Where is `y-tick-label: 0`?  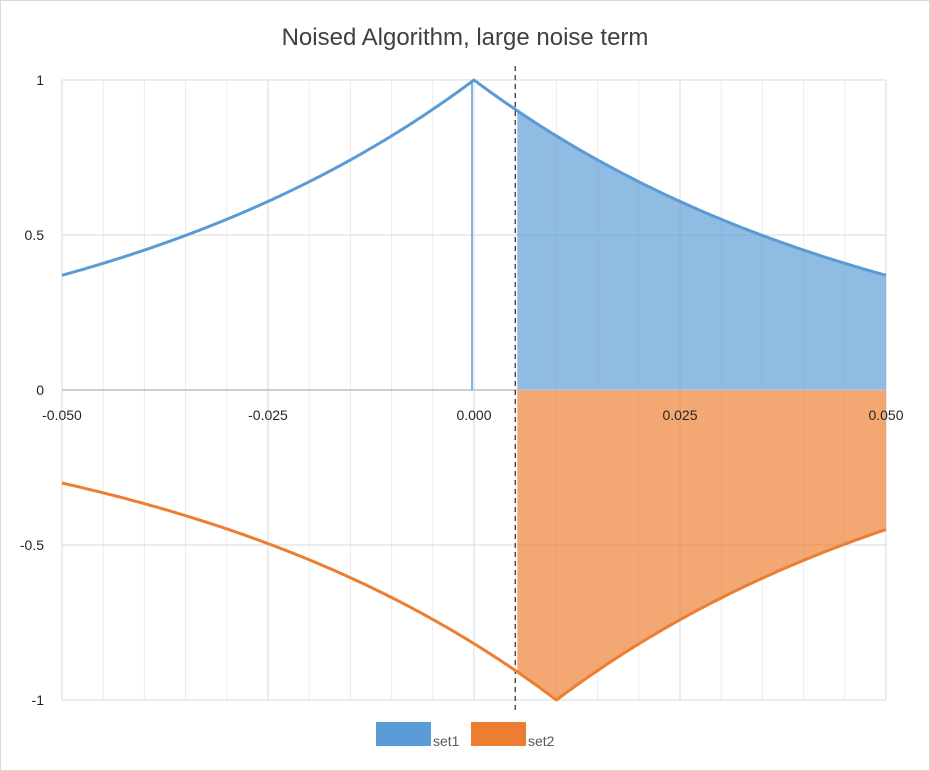 y-tick-label: 0 is located at coordinates (40, 390).